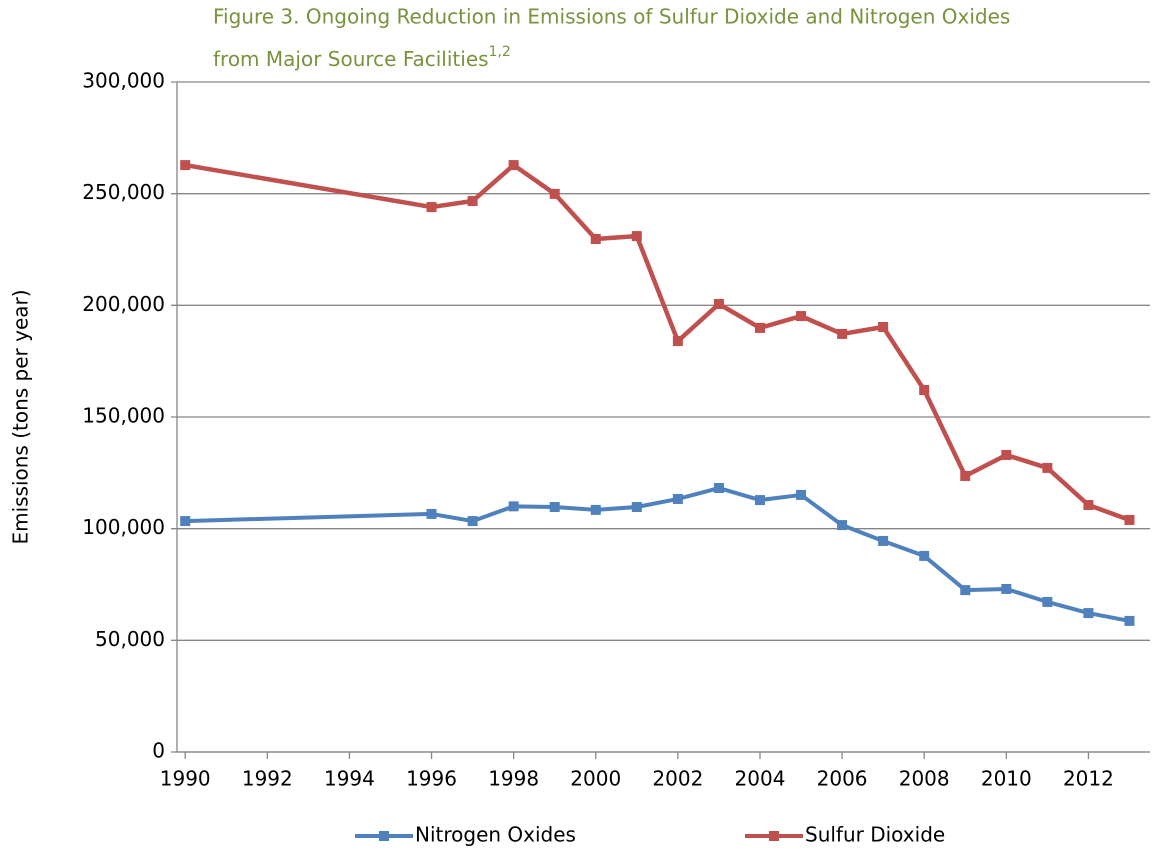 The width and height of the screenshot is (1159, 856). I want to click on y-tick-label: 200,000, so click(123, 304).